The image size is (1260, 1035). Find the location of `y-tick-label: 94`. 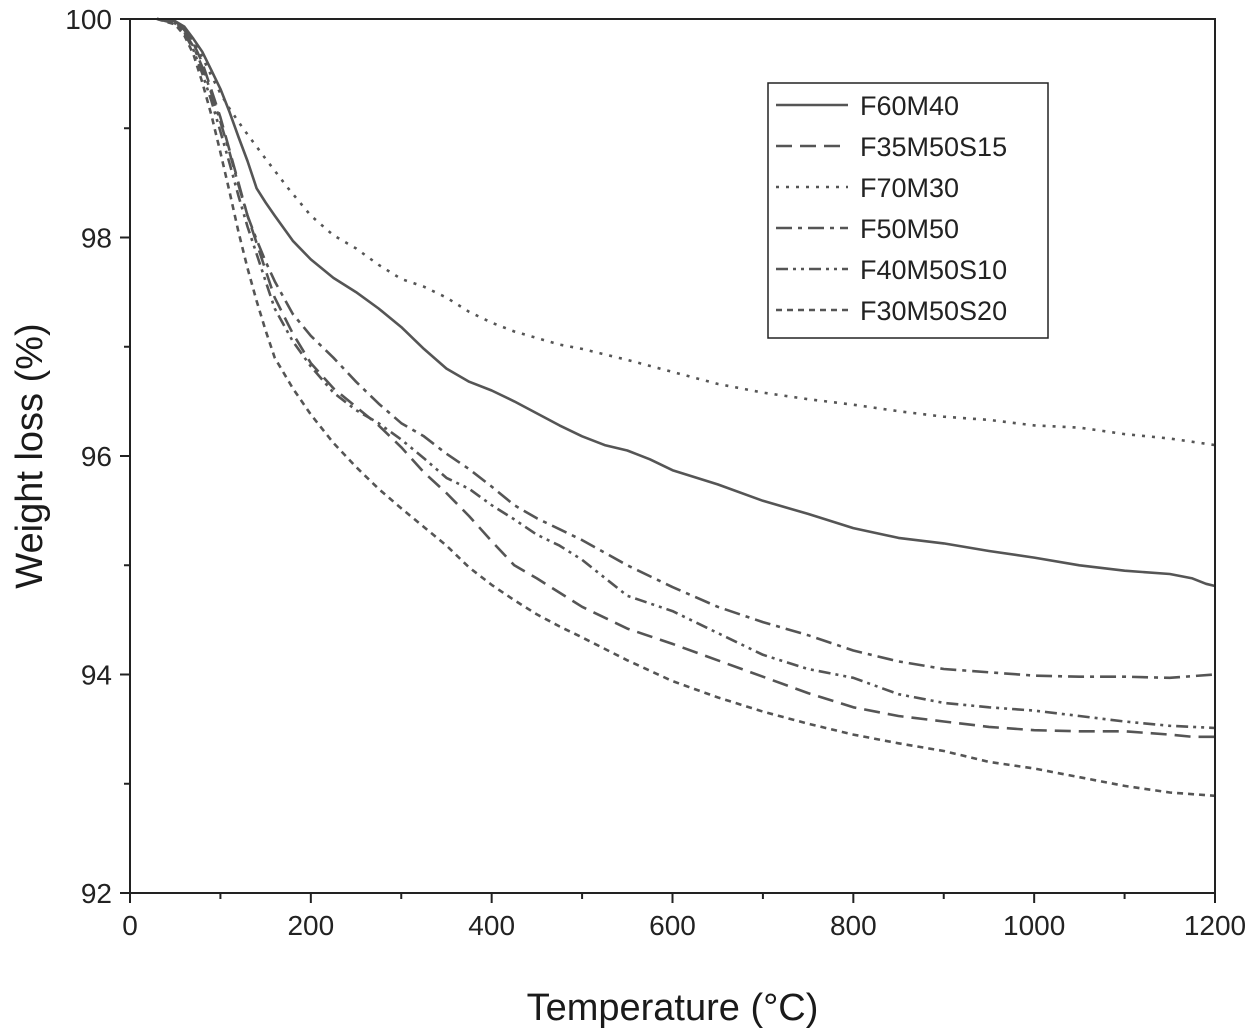

y-tick-label: 94 is located at coordinates (96, 675).